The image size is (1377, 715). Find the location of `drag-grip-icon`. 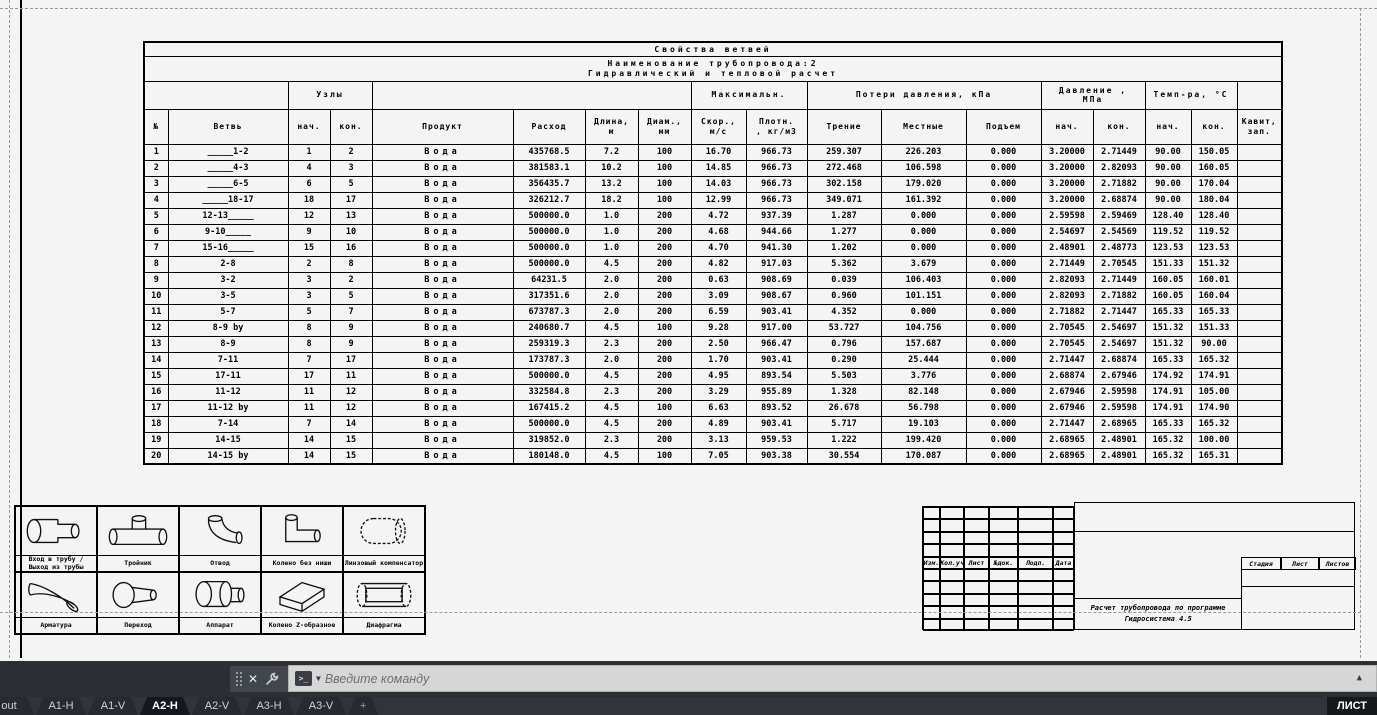

drag-grip-icon is located at coordinates (238, 679).